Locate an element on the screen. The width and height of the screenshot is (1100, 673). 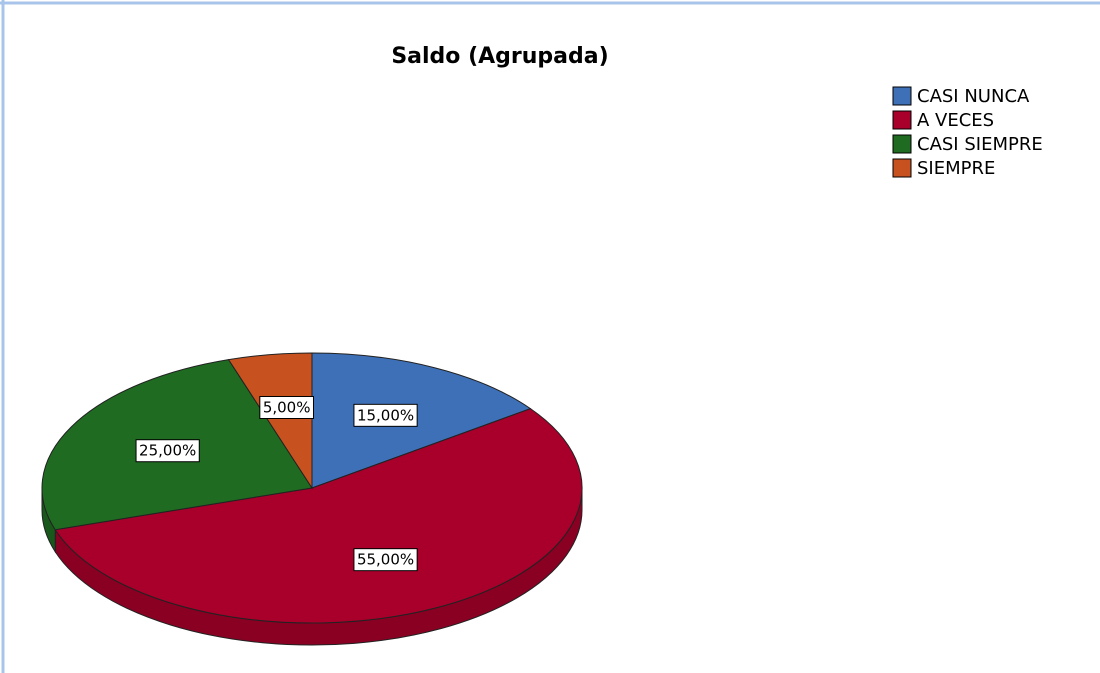
data-label: 55,00% is located at coordinates (385, 560).